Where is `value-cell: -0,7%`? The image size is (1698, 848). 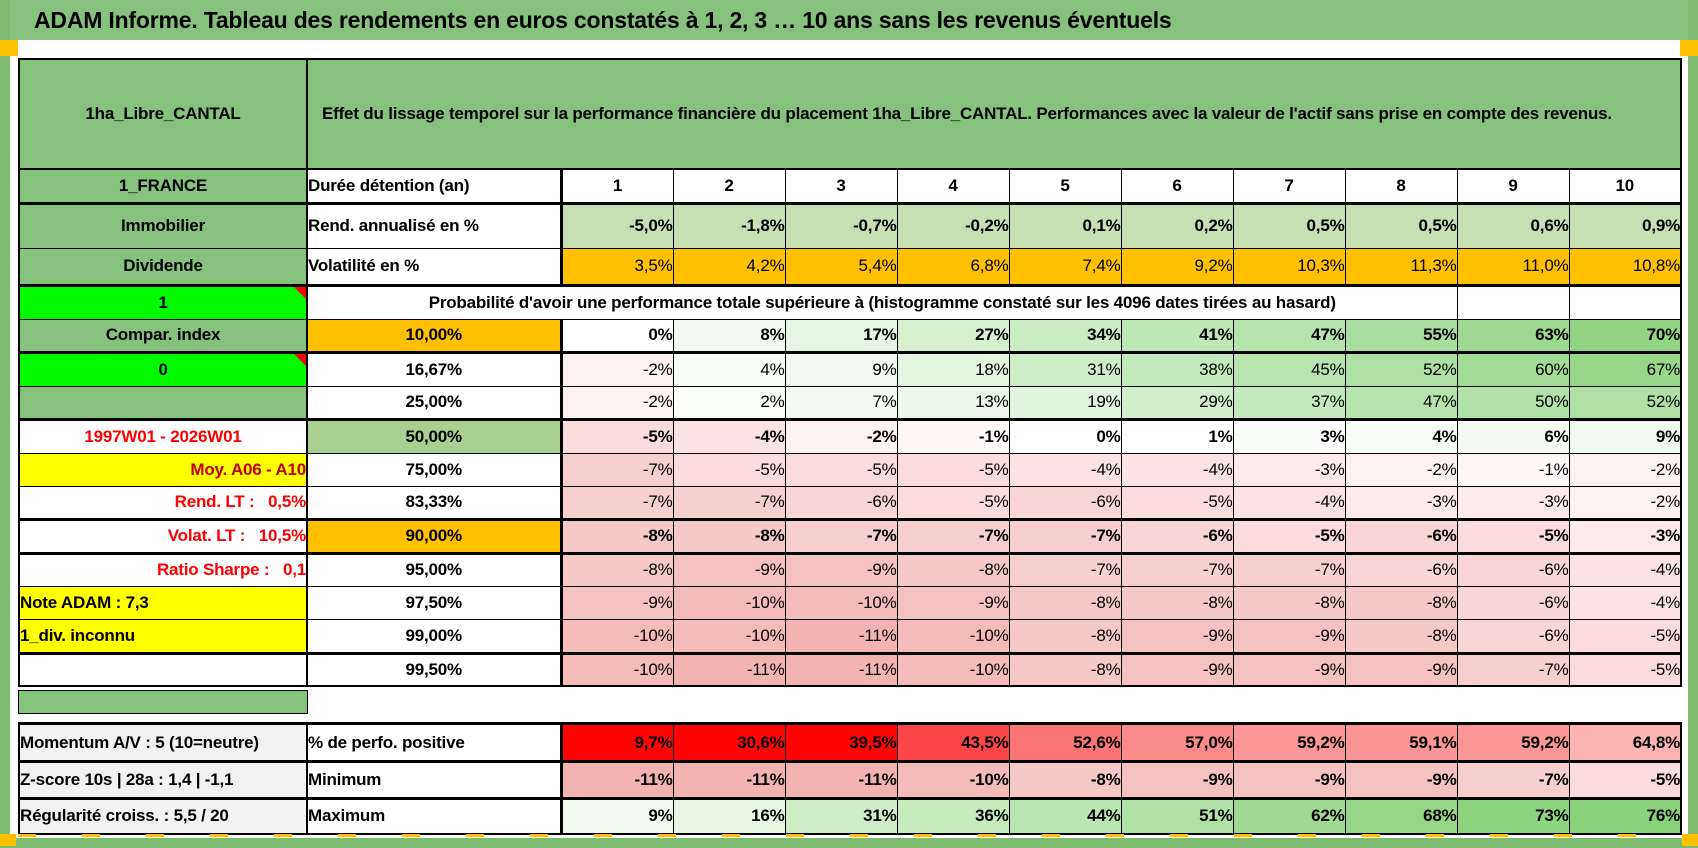
value-cell: -0,7% is located at coordinates (841, 225).